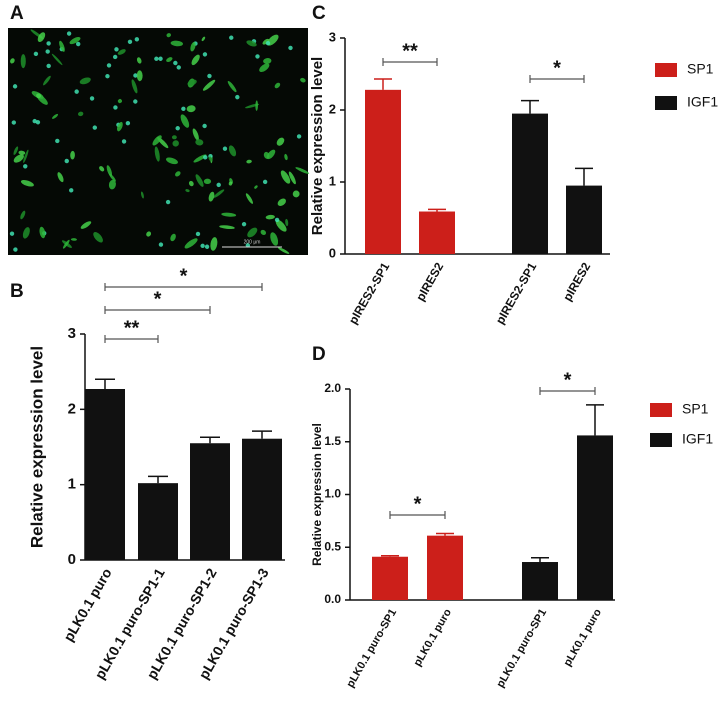  I want to click on x-tick-label: pIRES2, so click(576, 282).